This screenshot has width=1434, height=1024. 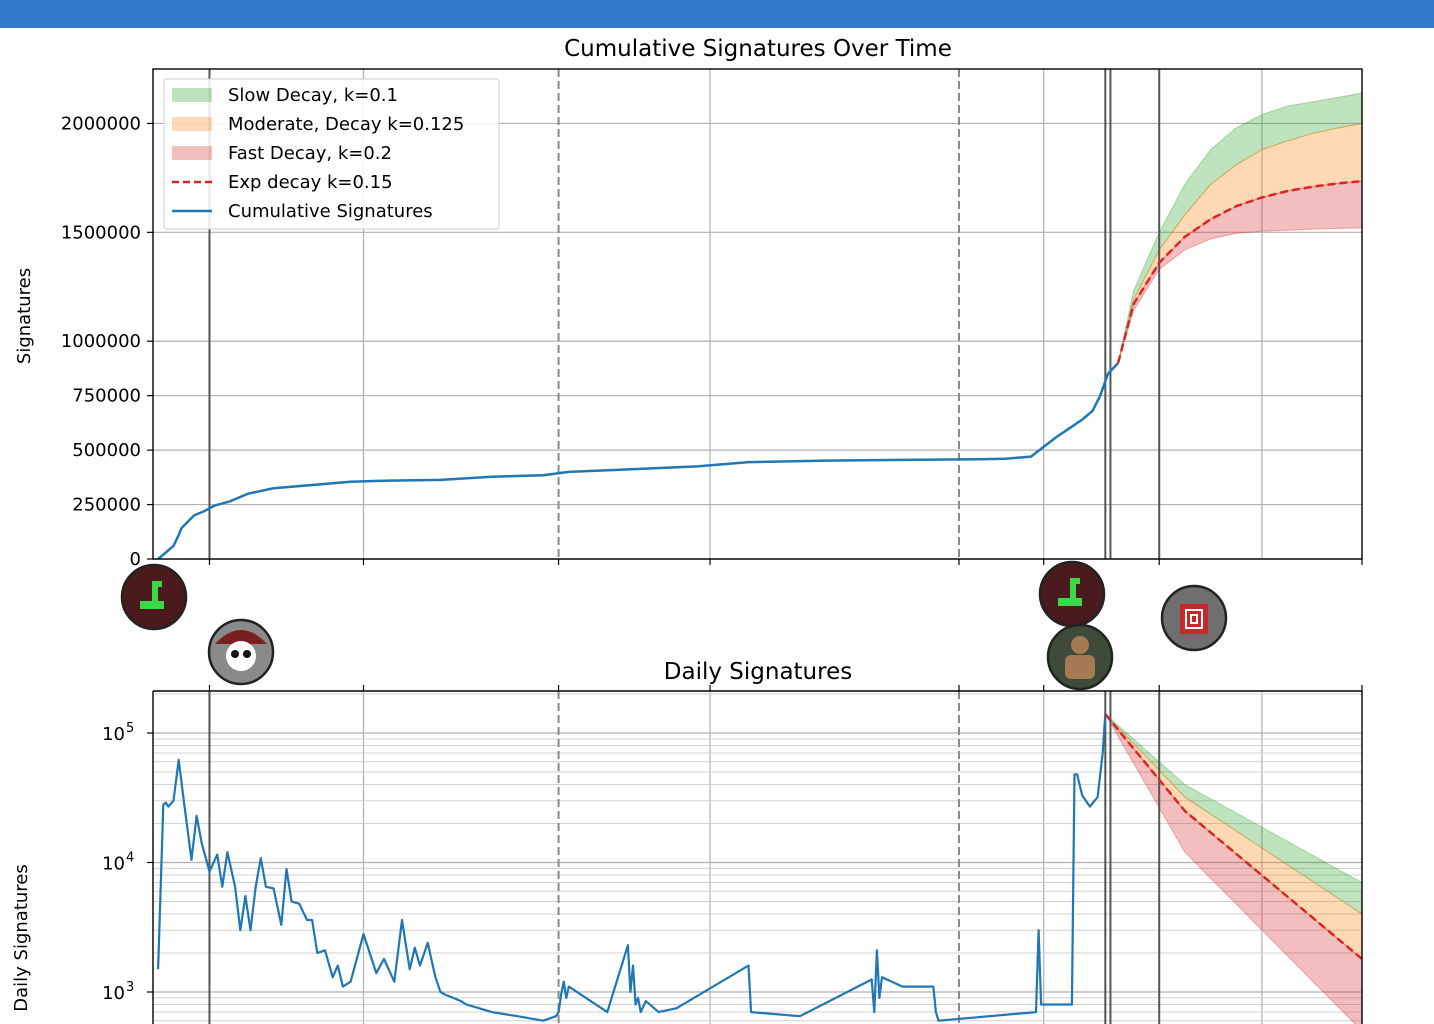 I want to click on daily-chart-title: Daily Signatures, so click(x=758, y=672).